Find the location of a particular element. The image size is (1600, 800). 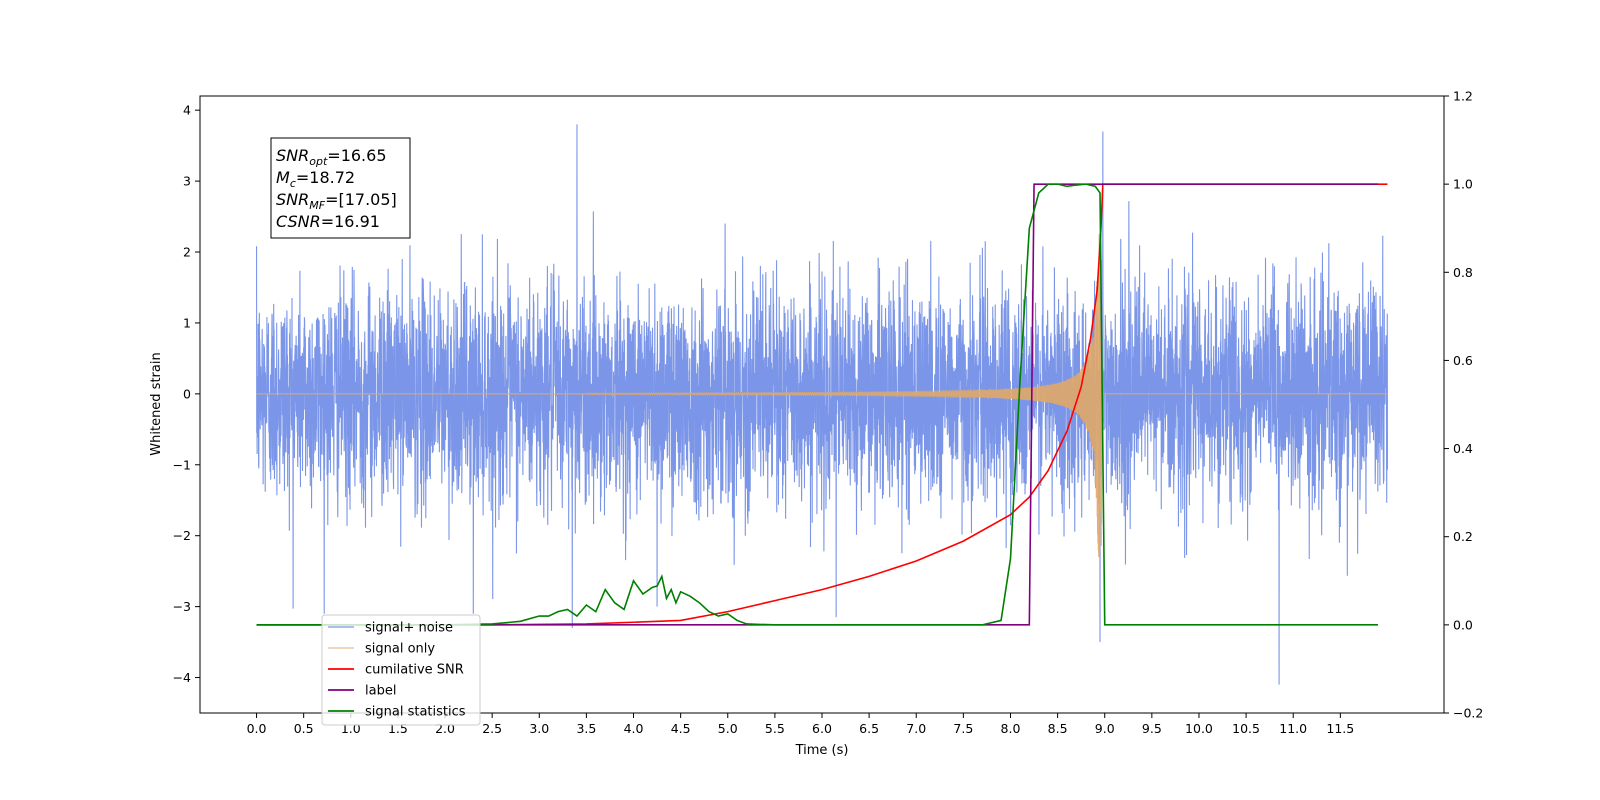

y-tick-label: 4 is located at coordinates (187, 110).